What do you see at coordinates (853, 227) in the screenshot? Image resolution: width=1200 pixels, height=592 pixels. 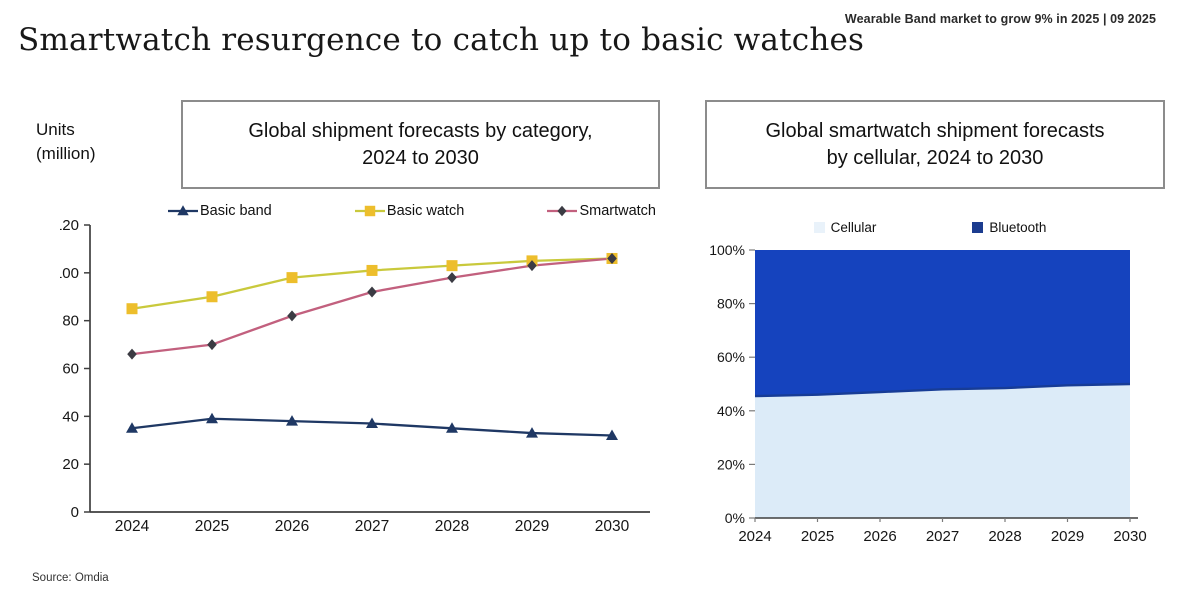 I see `legend-label-cellular: Cellular` at bounding box center [853, 227].